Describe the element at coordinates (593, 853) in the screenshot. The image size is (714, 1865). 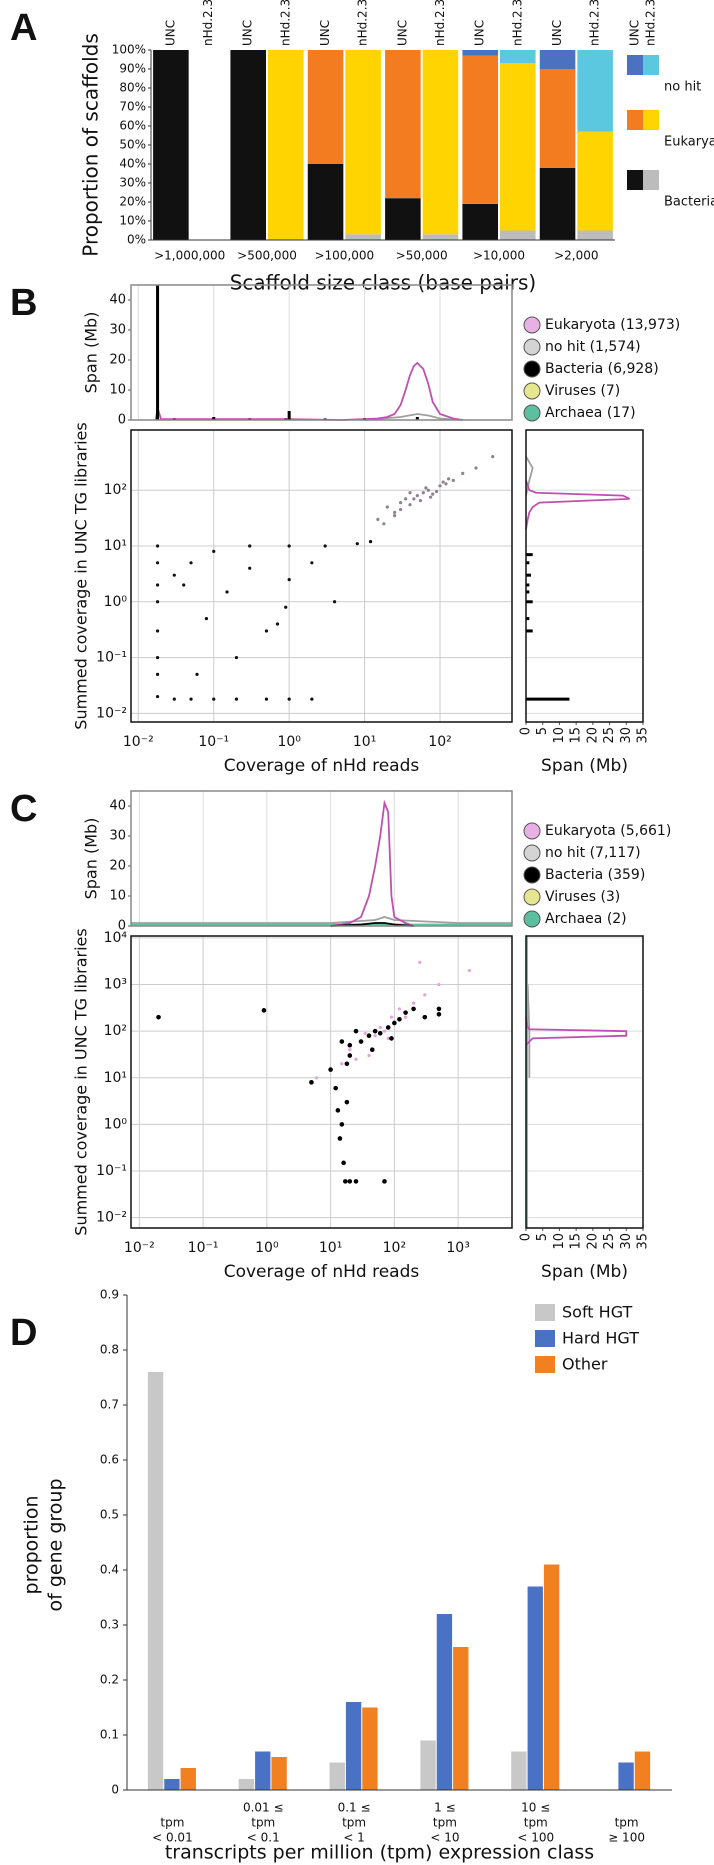
I see `legend-label: no hit (7,117)` at that location.